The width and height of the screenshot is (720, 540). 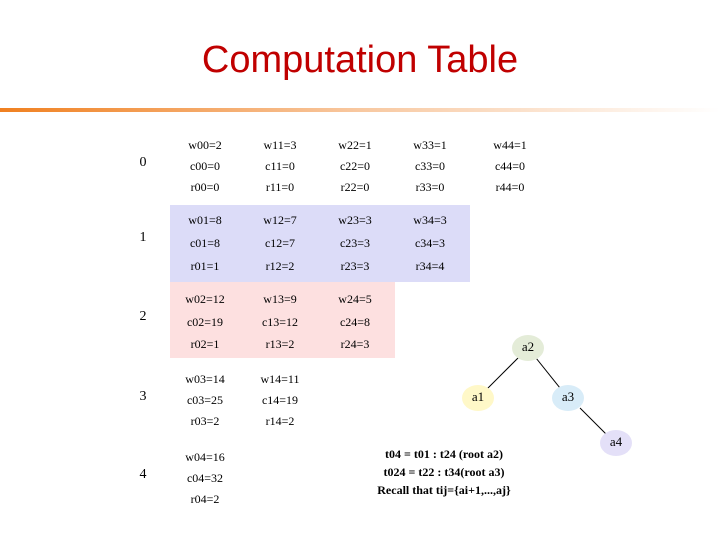 What do you see at coordinates (430, 243) in the screenshot?
I see `cell-text: c34=3` at bounding box center [430, 243].